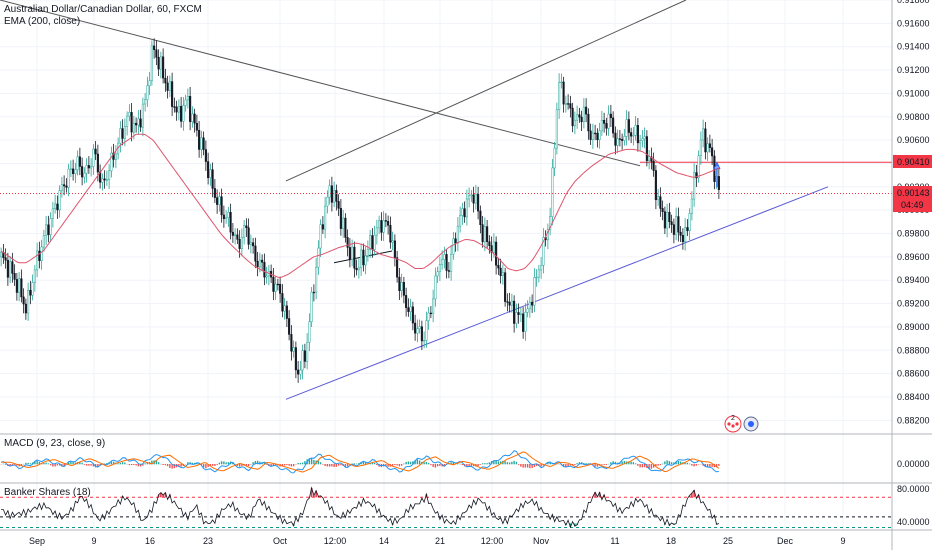  What do you see at coordinates (728, 541) in the screenshot?
I see `time-tick-label: 25` at bounding box center [728, 541].